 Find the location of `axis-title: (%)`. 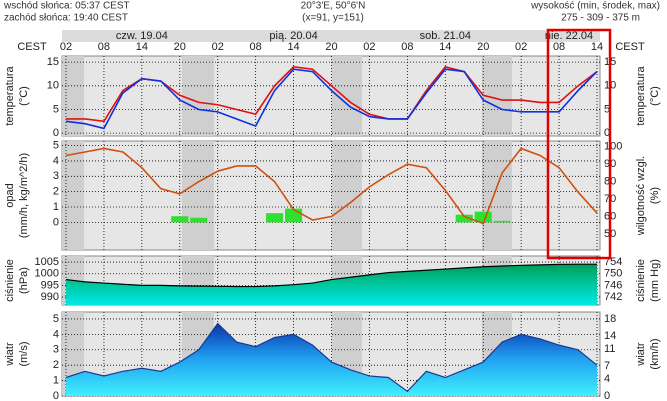

axis-title: (%) is located at coordinates (655, 195).